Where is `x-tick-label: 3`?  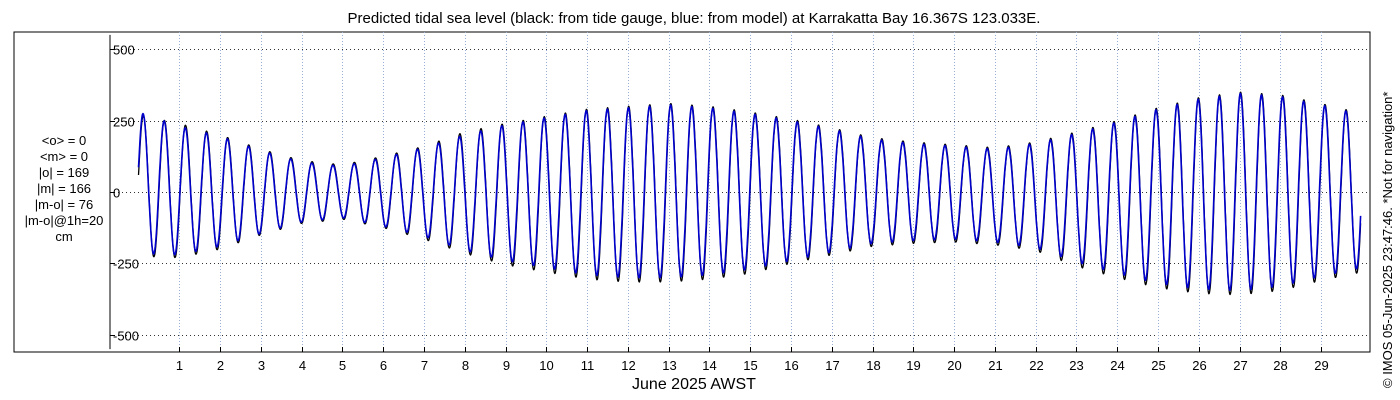 x-tick-label: 3 is located at coordinates (261, 365).